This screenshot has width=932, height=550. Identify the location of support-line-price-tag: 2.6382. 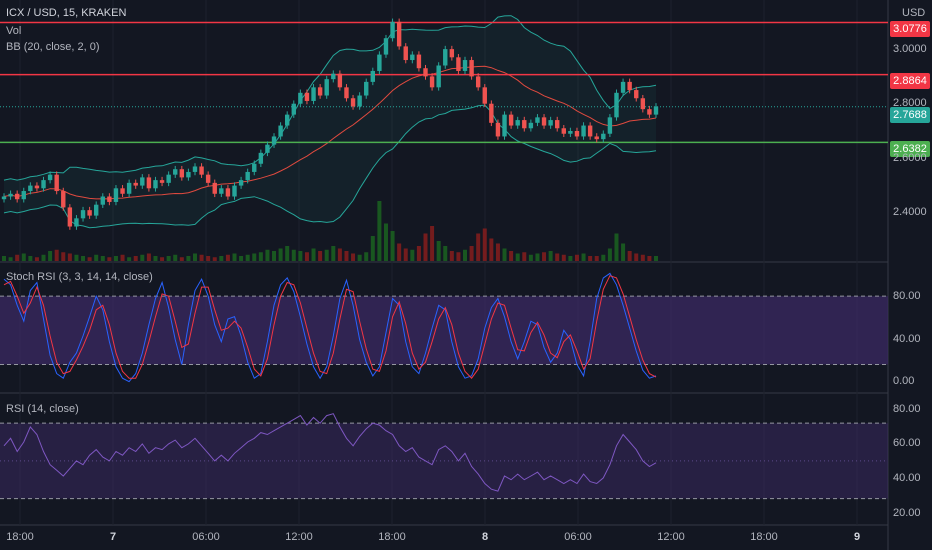
(910, 149).